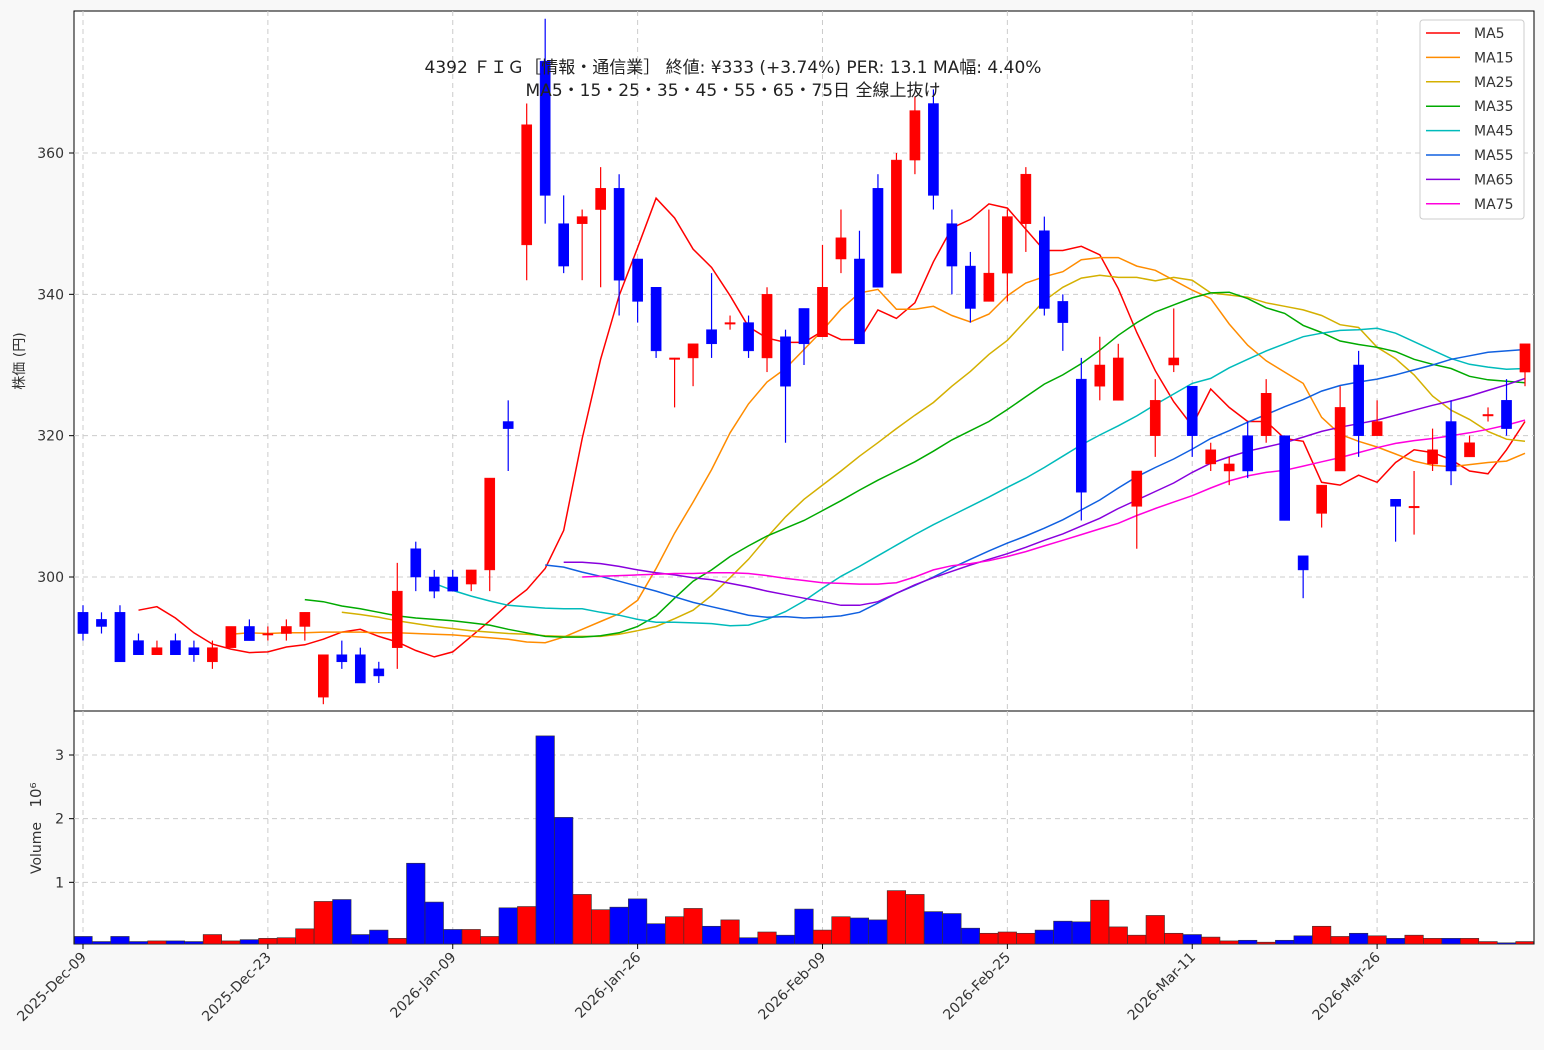 The width and height of the screenshot is (1544, 1050). I want to click on legend-label-ma15: MA15, so click(1493, 58).